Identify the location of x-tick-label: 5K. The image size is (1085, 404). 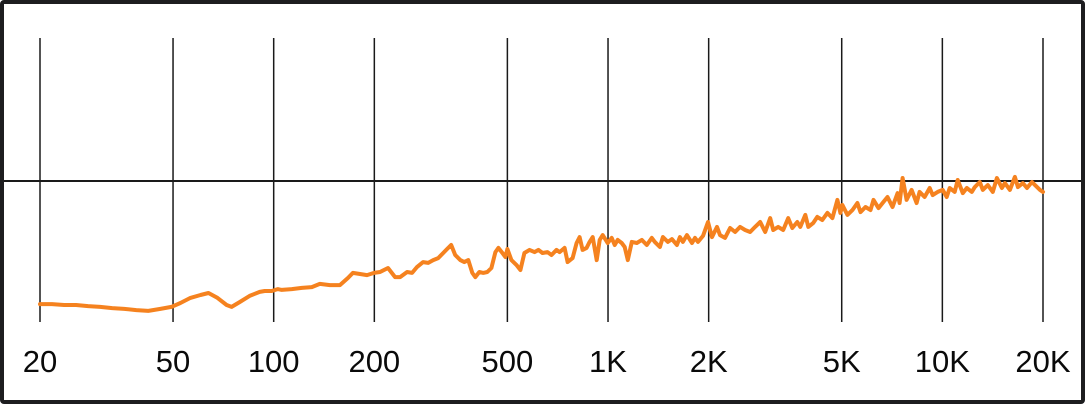
(842, 361).